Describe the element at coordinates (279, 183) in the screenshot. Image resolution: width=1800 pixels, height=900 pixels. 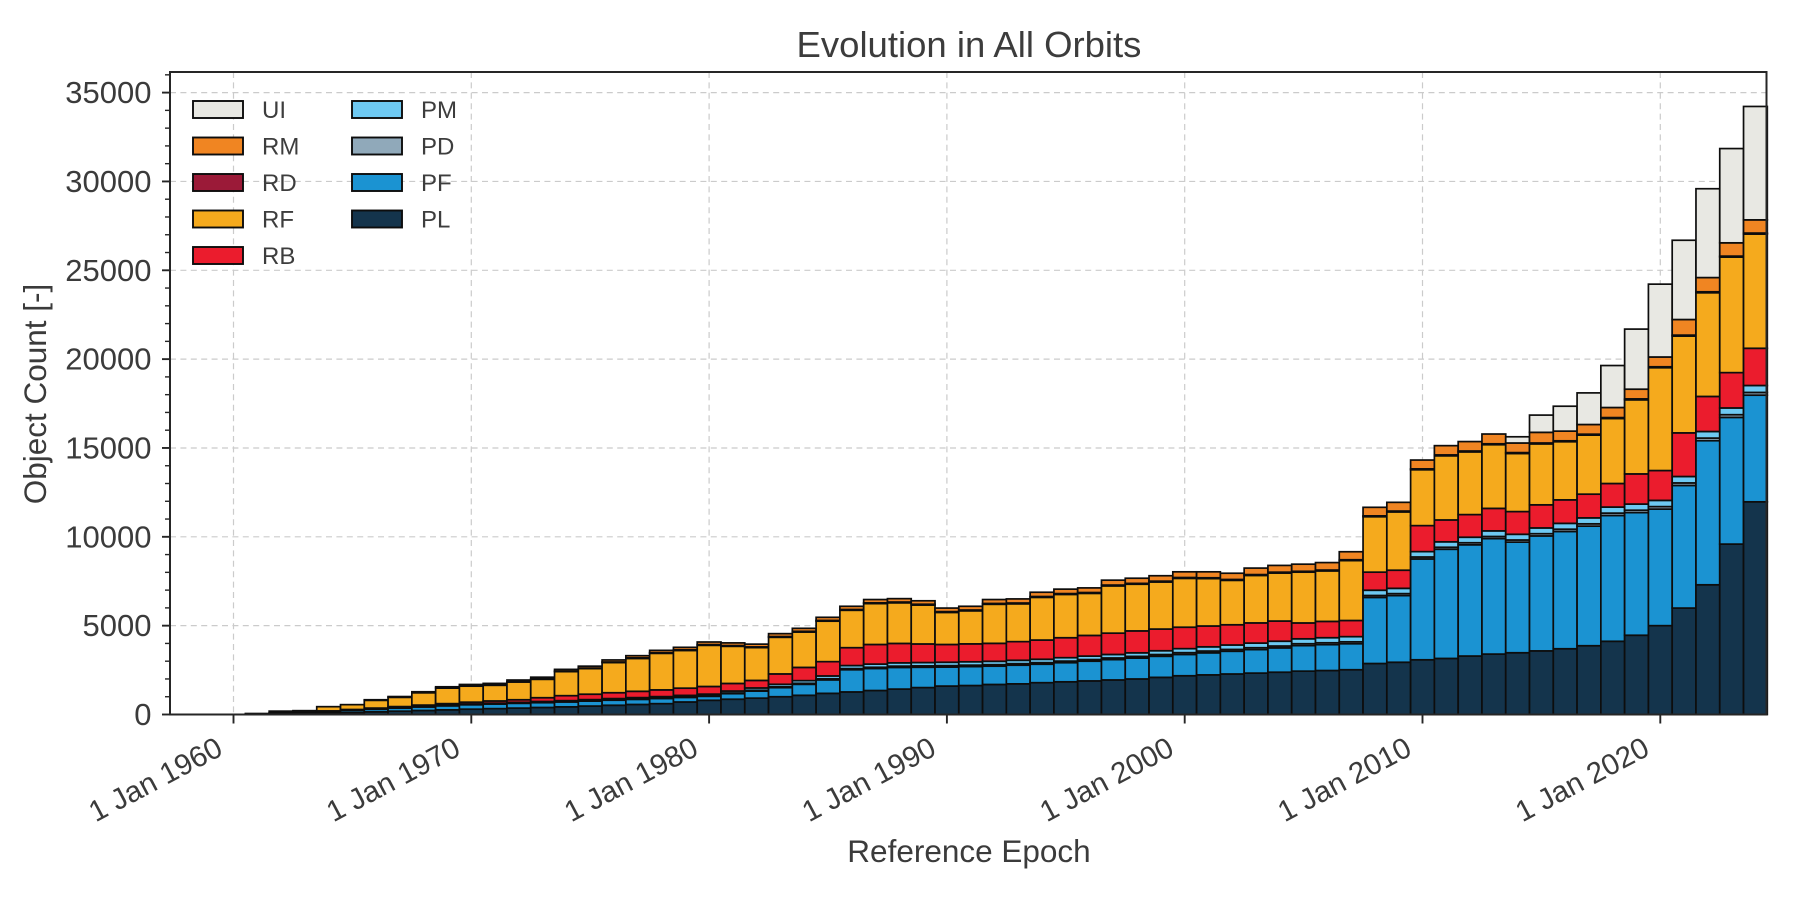
I see `svg-text: RD` at that location.